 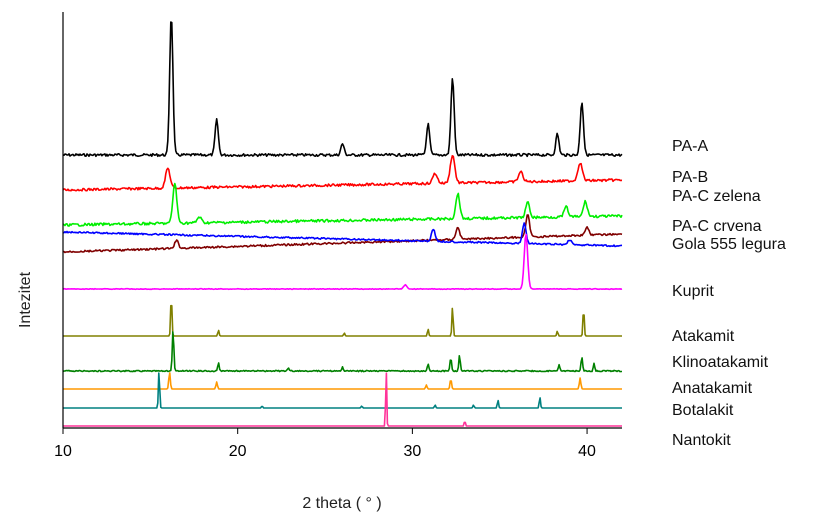 What do you see at coordinates (63, 451) in the screenshot?
I see `x-tick-label-10: 10` at bounding box center [63, 451].